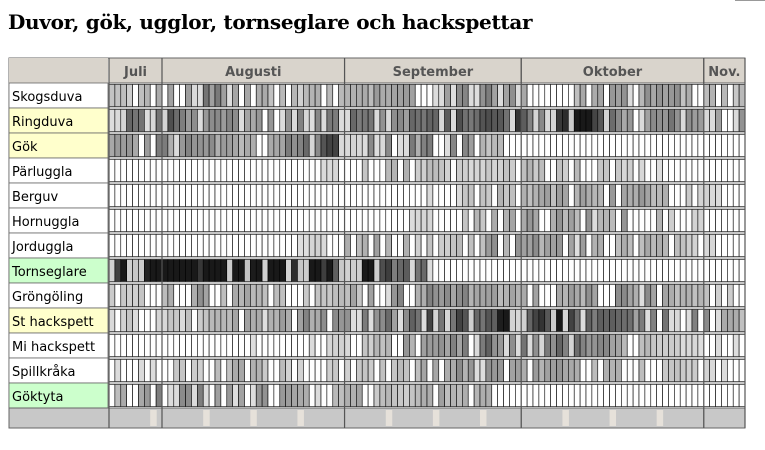 The width and height of the screenshot is (765, 450). Describe the element at coordinates (42, 247) in the screenshot. I see `species-label: Jorduggla` at that location.